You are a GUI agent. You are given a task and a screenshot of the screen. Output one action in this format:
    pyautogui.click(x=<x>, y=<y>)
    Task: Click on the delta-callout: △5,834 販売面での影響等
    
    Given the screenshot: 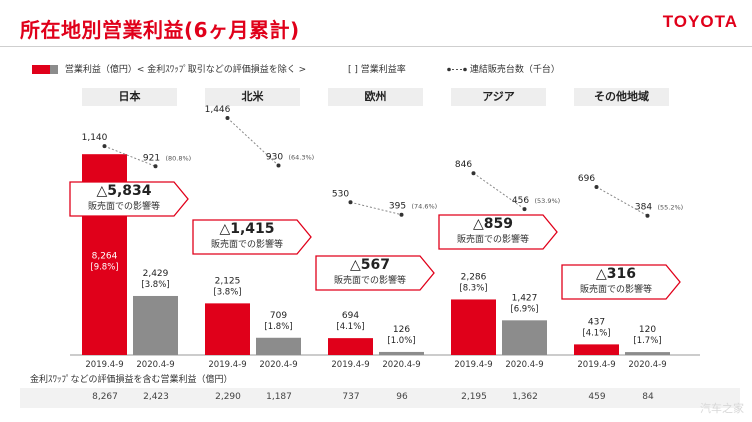 What is the action you would take?
    pyautogui.click(x=124, y=197)
    